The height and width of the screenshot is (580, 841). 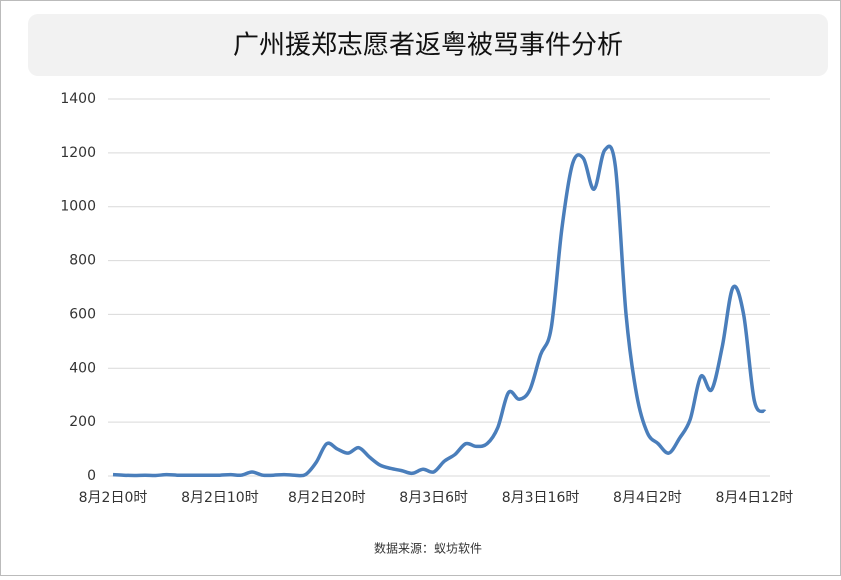 I want to click on x-tick-label: 8月4日12时, so click(x=754, y=498).